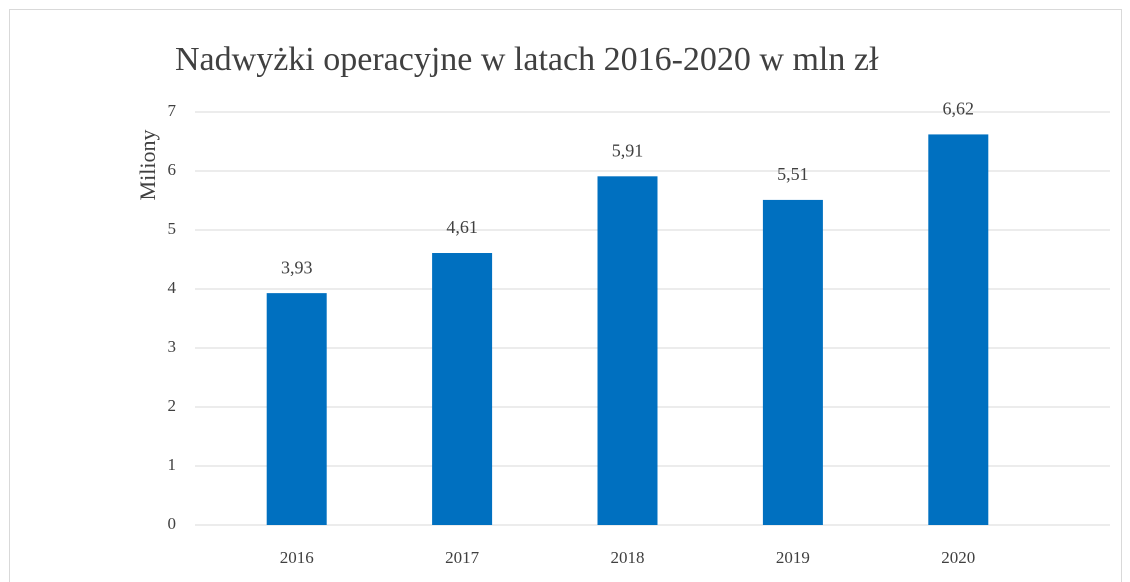 This screenshot has width=1130, height=582. Describe the element at coordinates (793, 557) in the screenshot. I see `x-tick-label: 2019` at that location.